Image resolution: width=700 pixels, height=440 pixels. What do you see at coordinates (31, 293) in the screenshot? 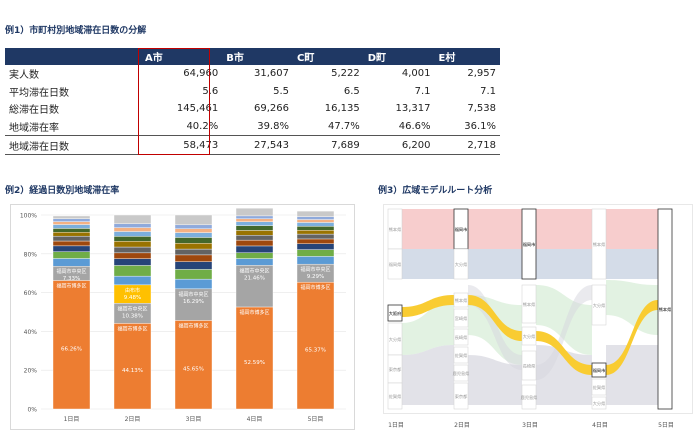
I see `y-tick-label: 60%` at bounding box center [31, 293].